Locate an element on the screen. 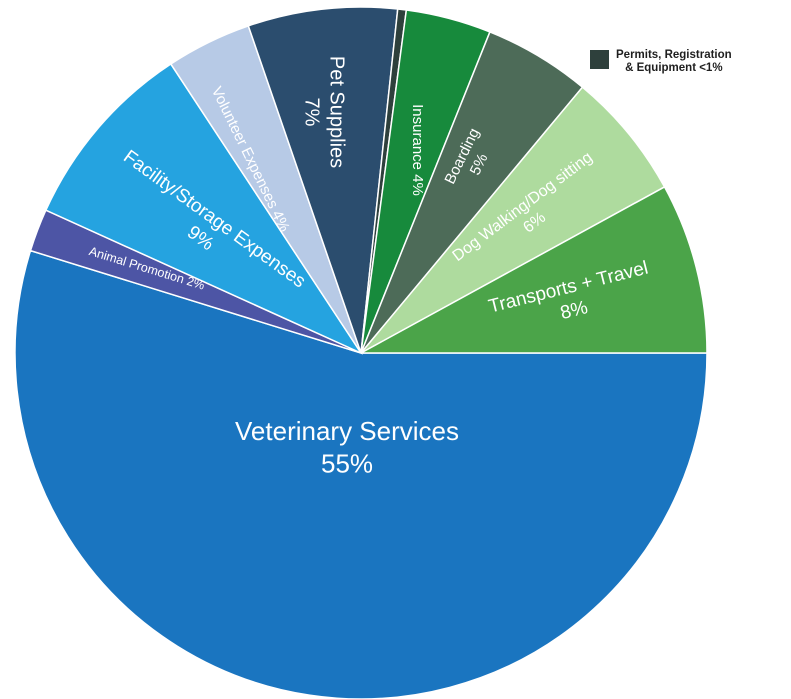 The image size is (791, 699). slice-label-line: Veterinary Services is located at coordinates (347, 431).